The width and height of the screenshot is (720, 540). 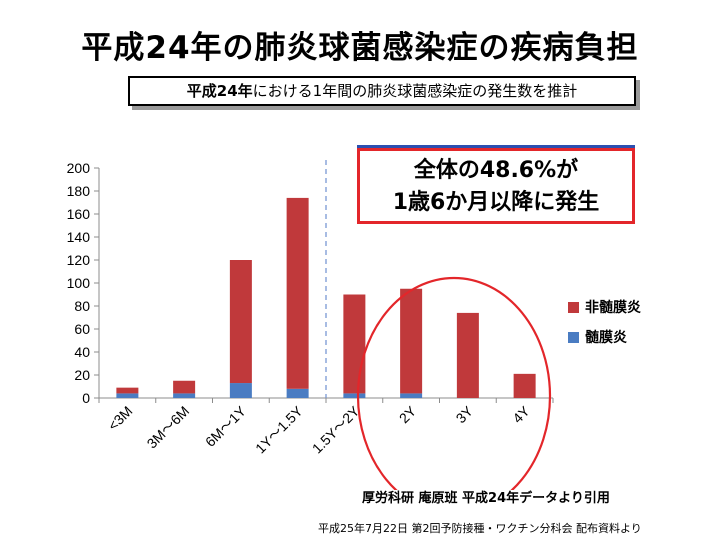 What do you see at coordinates (82, 352) in the screenshot?
I see `y-tick-label: 40` at bounding box center [82, 352].